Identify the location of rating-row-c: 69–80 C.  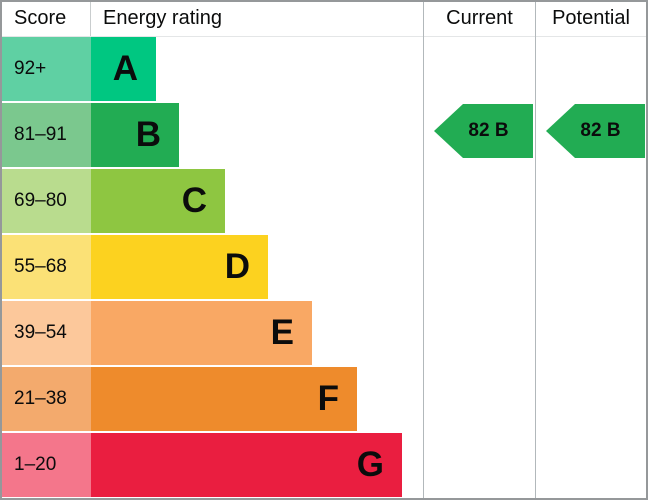
(212, 201).